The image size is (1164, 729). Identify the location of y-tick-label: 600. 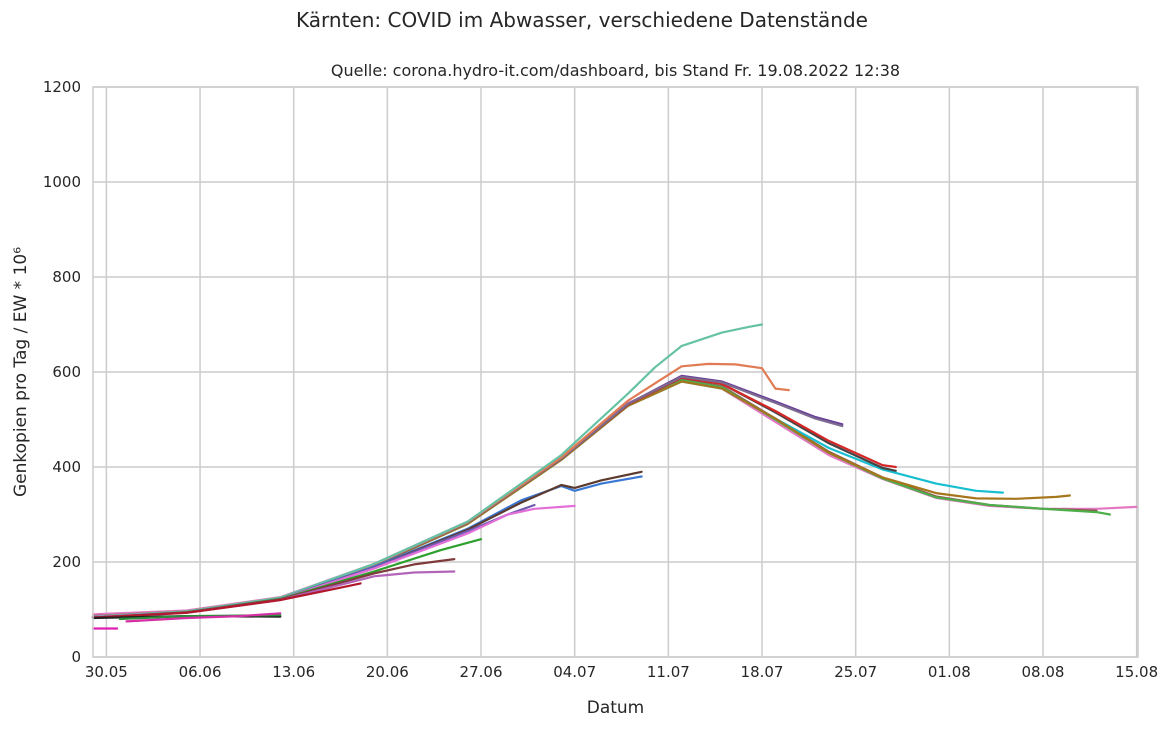
(66, 372).